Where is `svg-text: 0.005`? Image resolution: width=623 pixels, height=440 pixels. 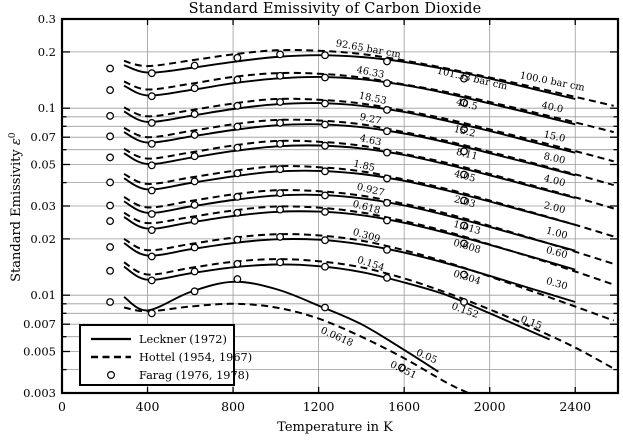 svg-text: 0.005 is located at coordinates (39, 352).